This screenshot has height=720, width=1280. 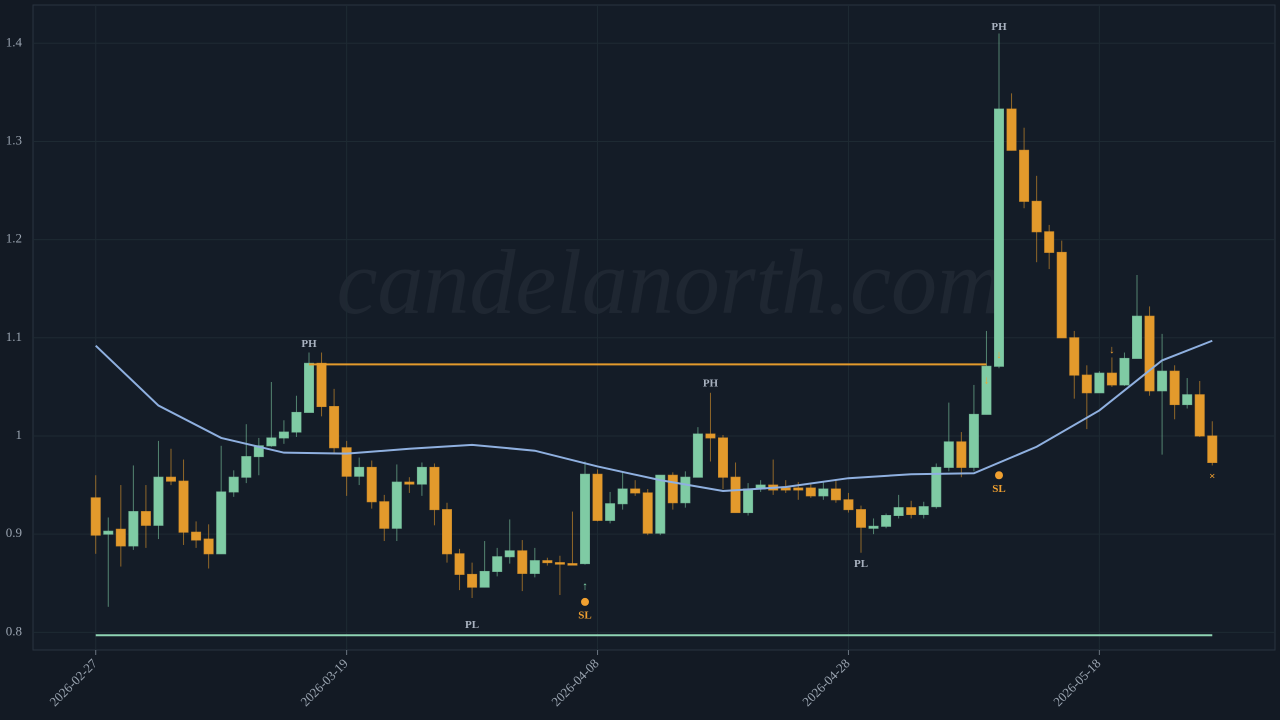 I want to click on x-tick-label: 2026-03-19, so click(x=324, y=683).